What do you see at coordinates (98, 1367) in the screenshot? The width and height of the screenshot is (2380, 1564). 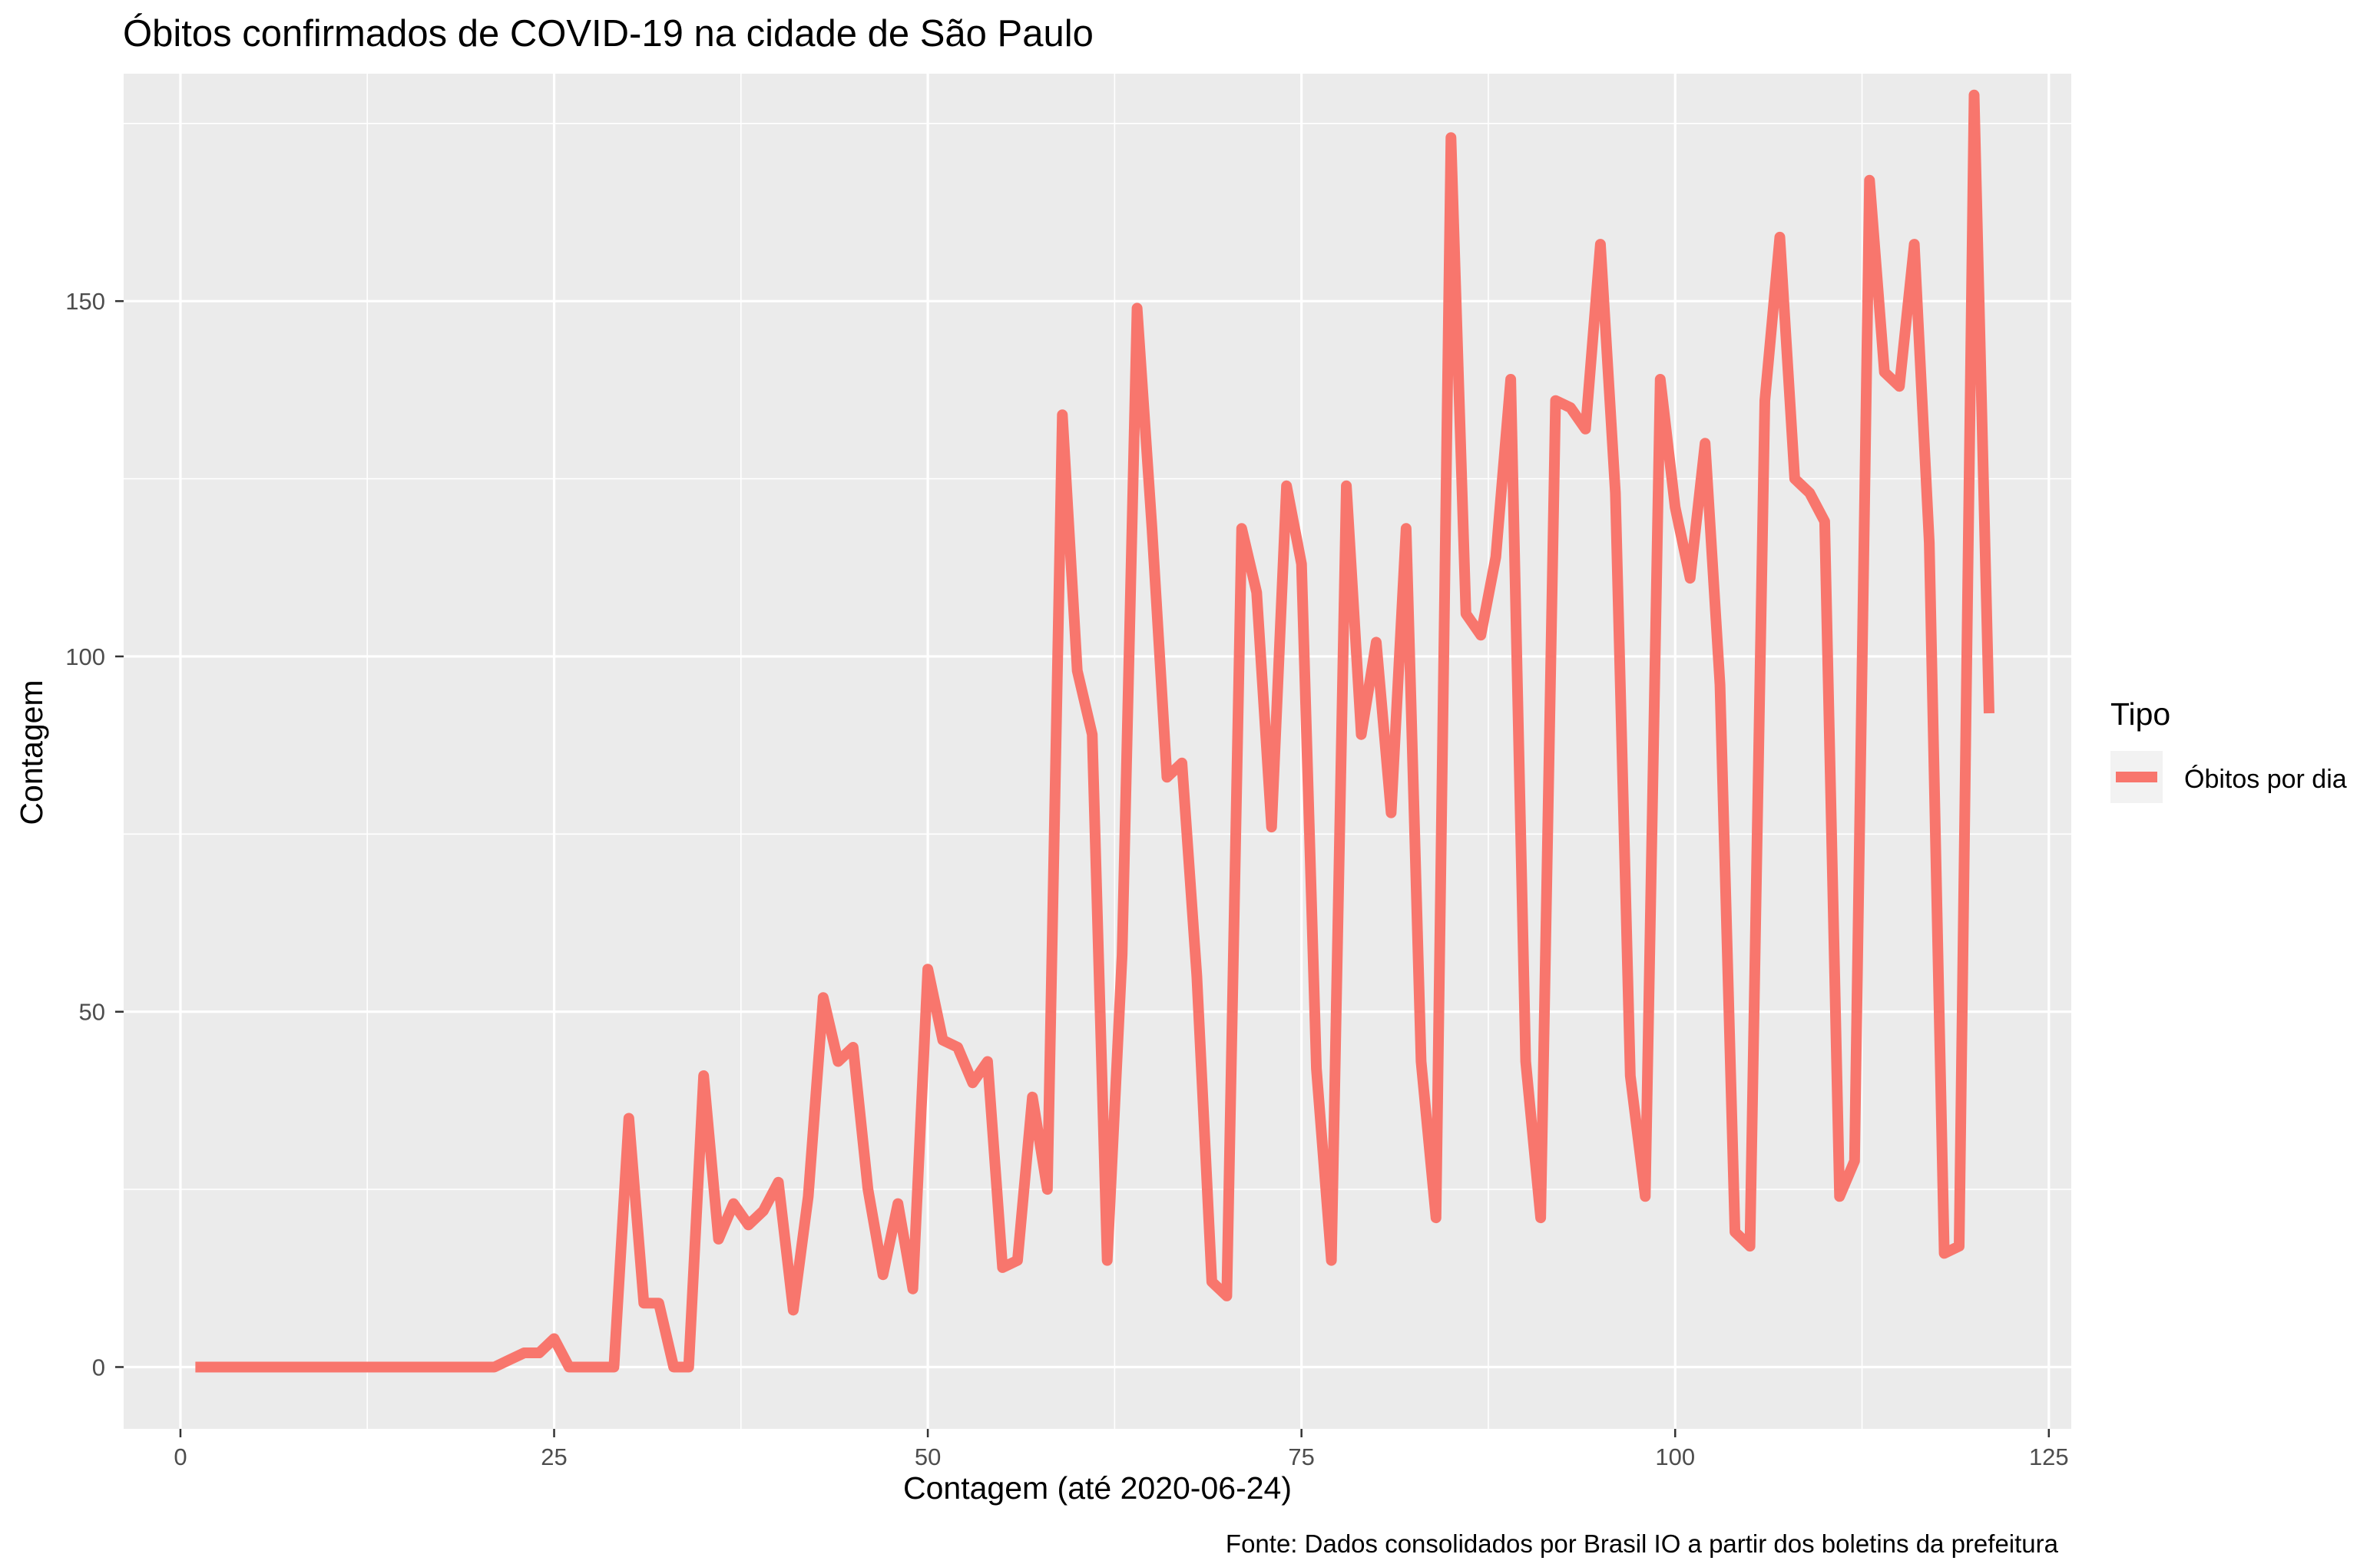 I see `y-tick-label: 0` at bounding box center [98, 1367].